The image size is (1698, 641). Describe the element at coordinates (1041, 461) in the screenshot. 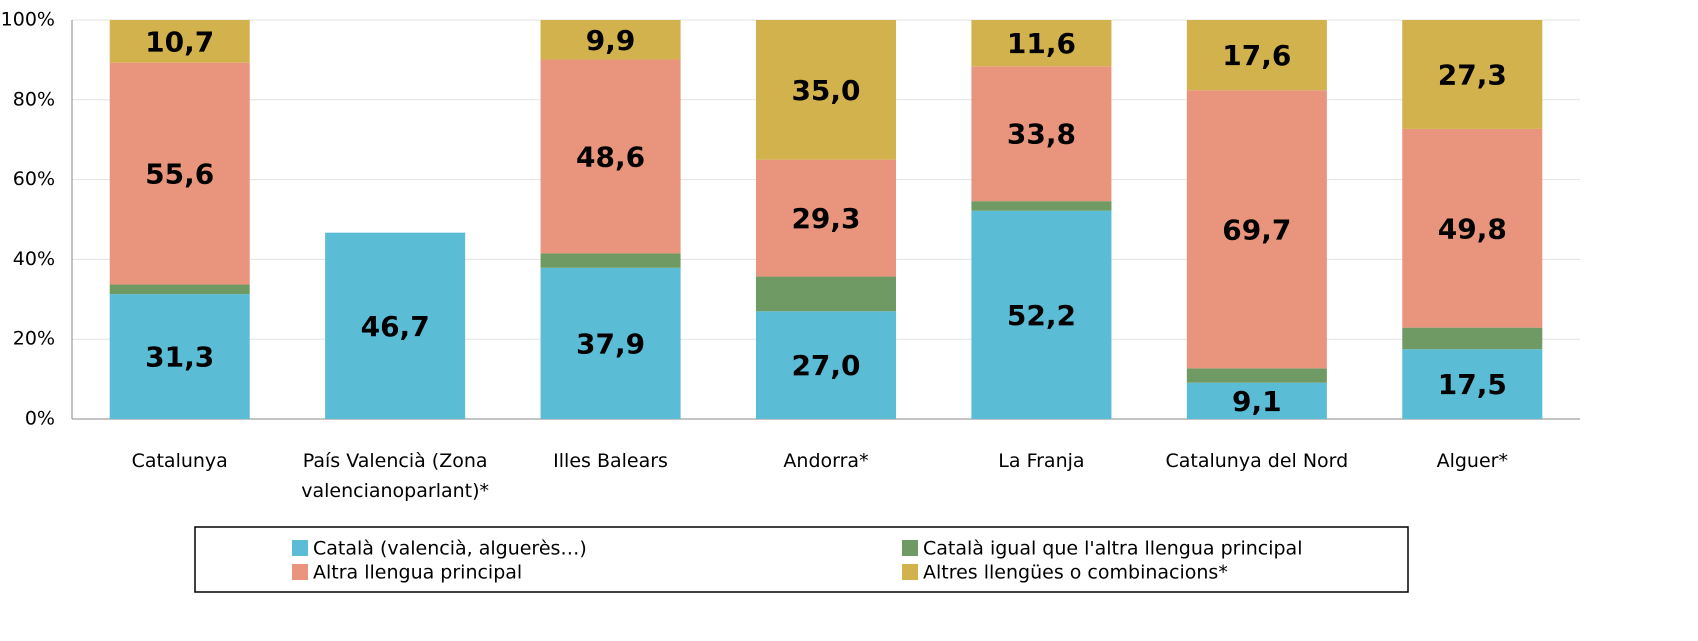

I see `x-tick-label: La Franja` at that location.